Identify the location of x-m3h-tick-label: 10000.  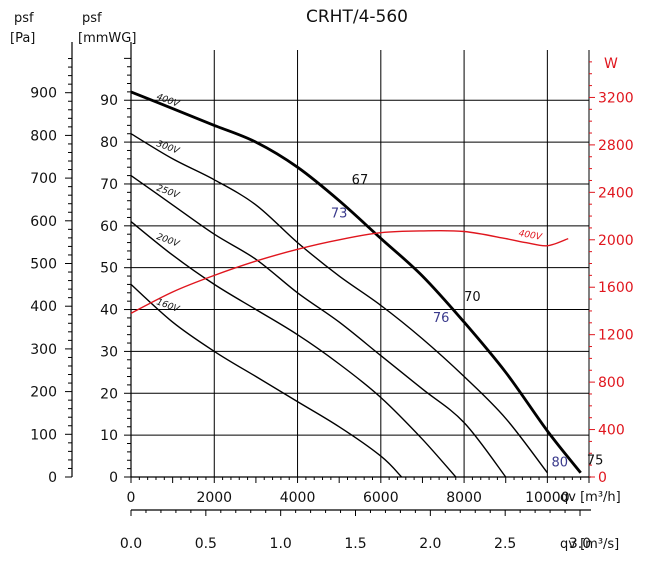
(547, 498).